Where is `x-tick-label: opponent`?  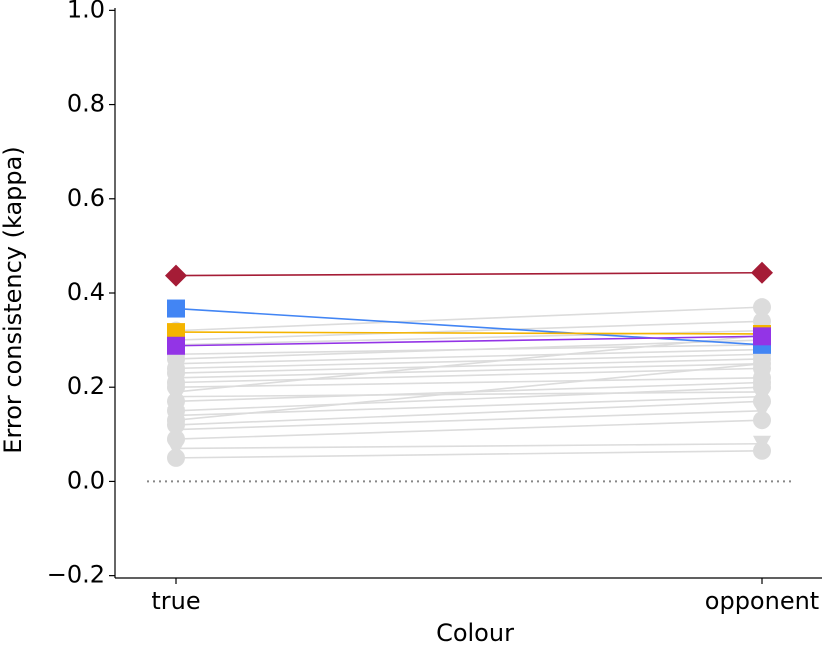 x-tick-label: opponent is located at coordinates (762, 601).